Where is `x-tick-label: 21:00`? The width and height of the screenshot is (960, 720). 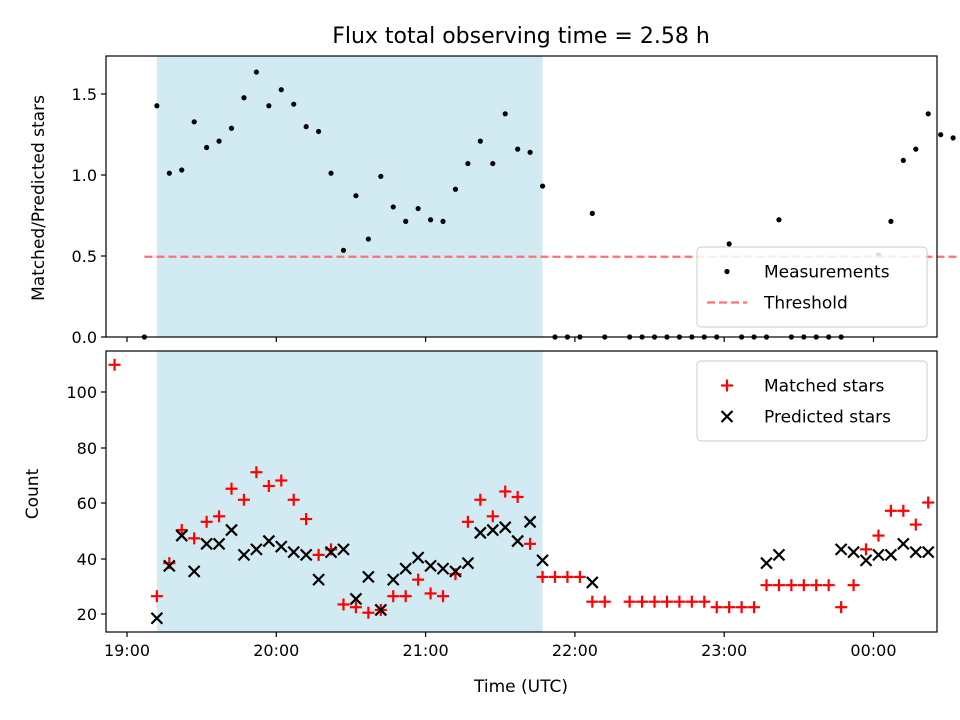 x-tick-label: 21:00 is located at coordinates (426, 650).